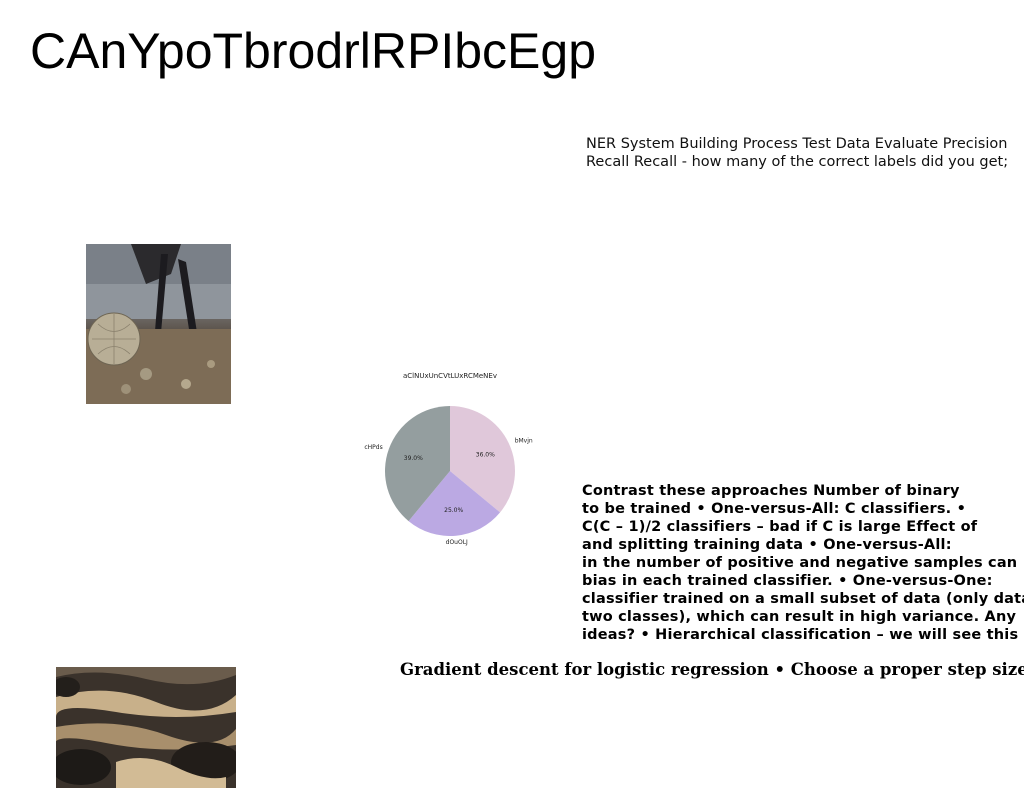  I want to click on pie-slice-dOuOLJ, so click(454, 503).